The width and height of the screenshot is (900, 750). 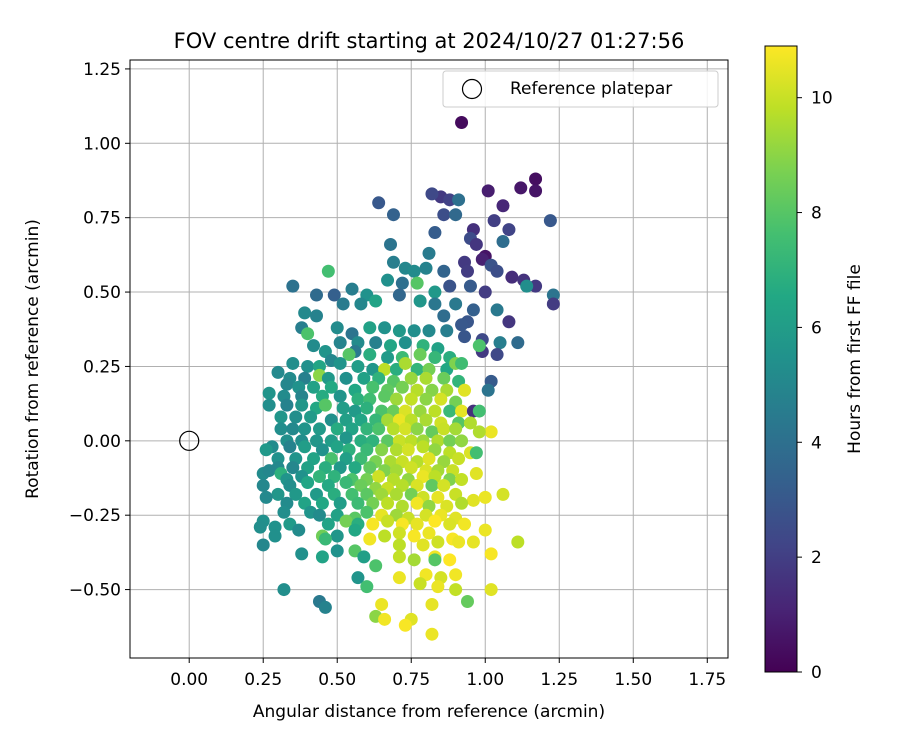 What do you see at coordinates (822, 99) in the screenshot?
I see `colorbar-tick-label: 10` at bounding box center [822, 99].